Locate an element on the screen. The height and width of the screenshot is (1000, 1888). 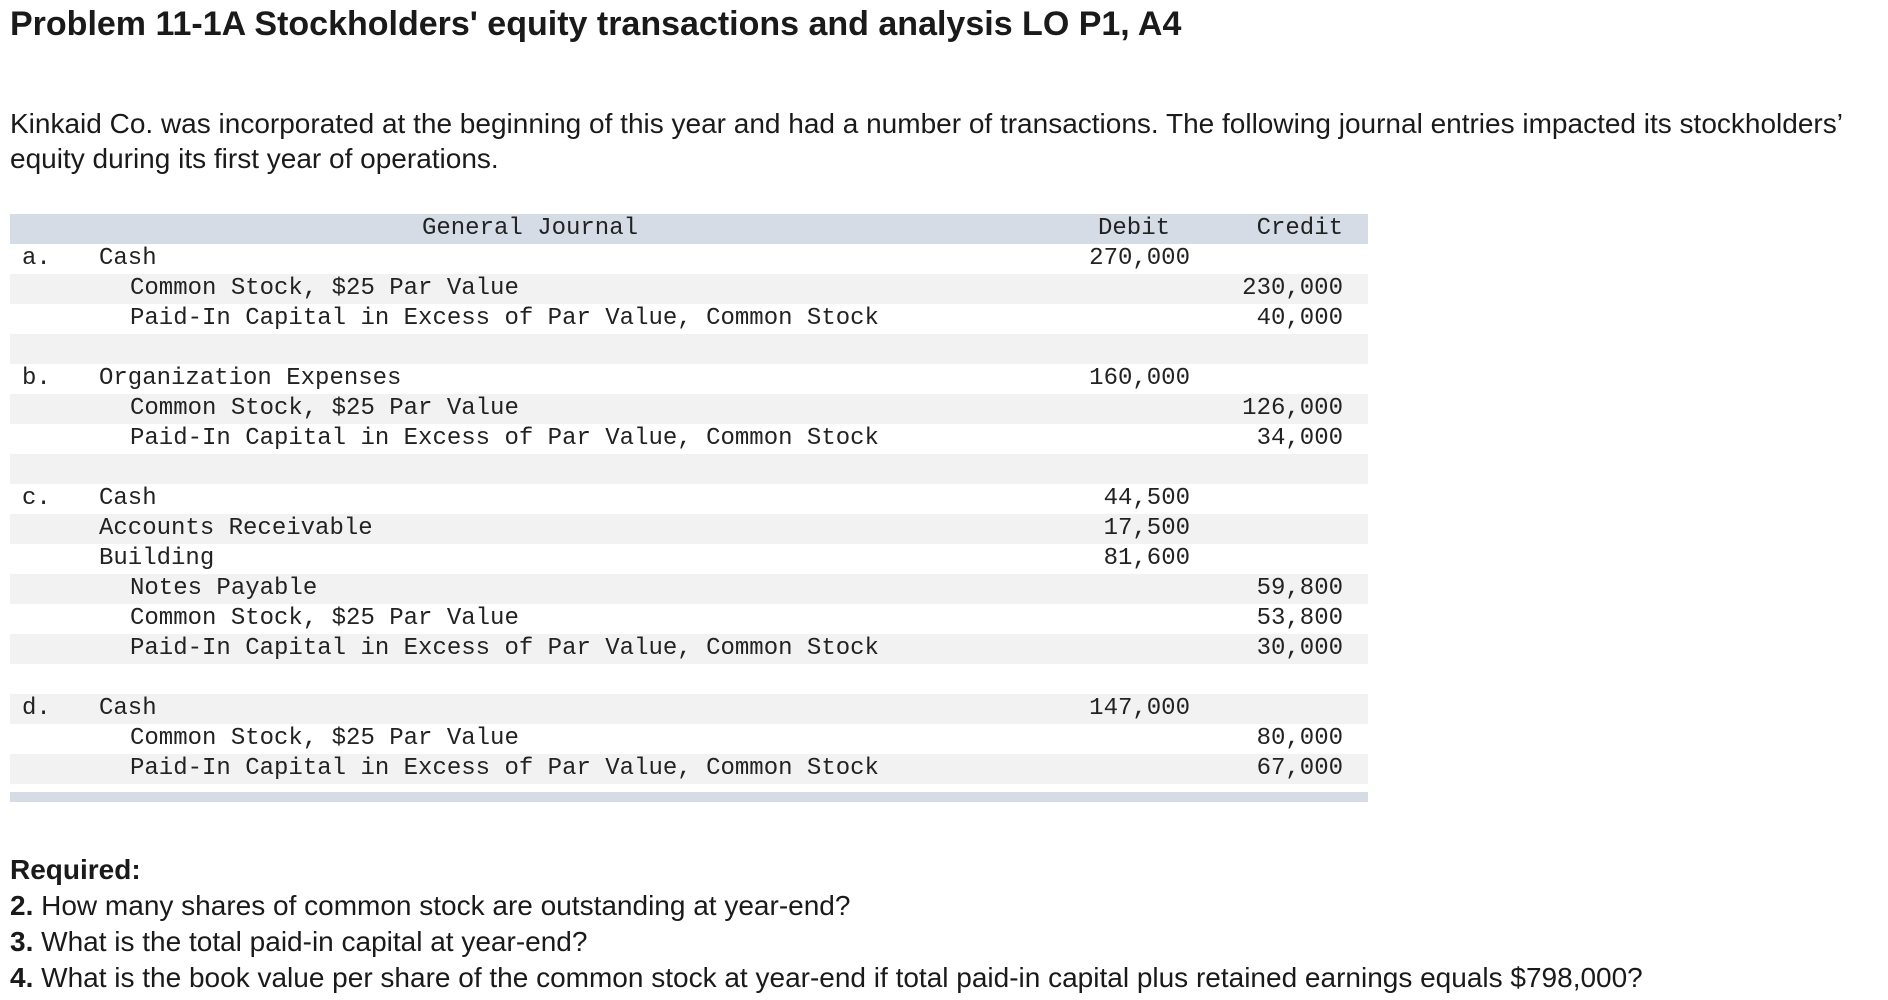
question-number: 2. is located at coordinates (22, 905).